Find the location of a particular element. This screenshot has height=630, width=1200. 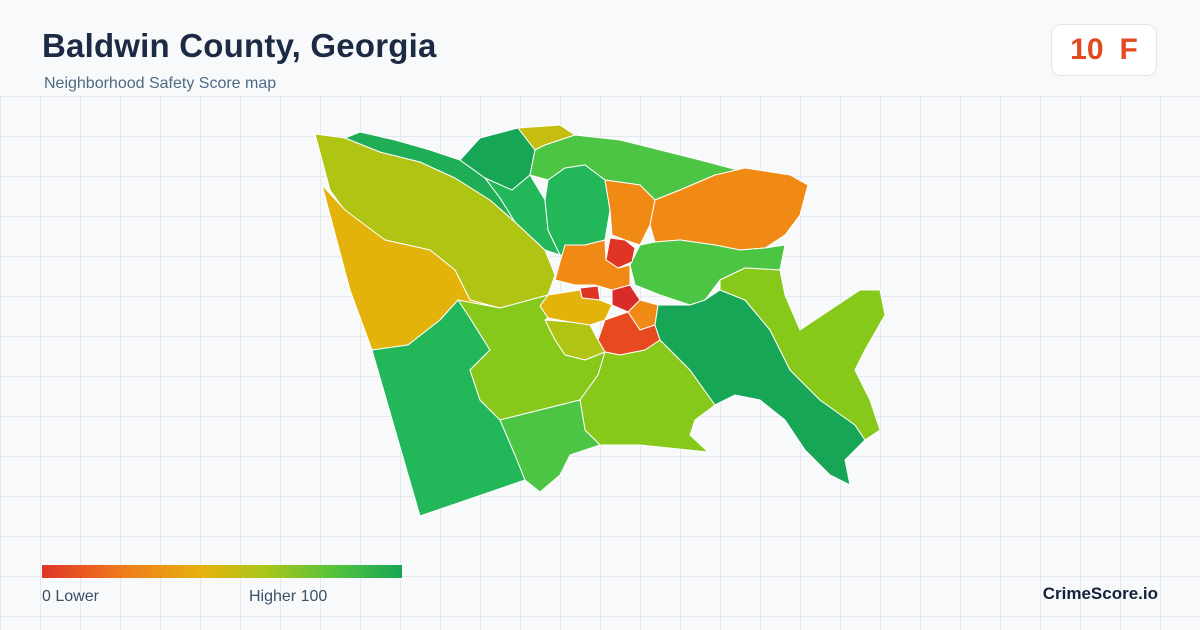

legend-max-label: Higher 100 is located at coordinates (288, 596).